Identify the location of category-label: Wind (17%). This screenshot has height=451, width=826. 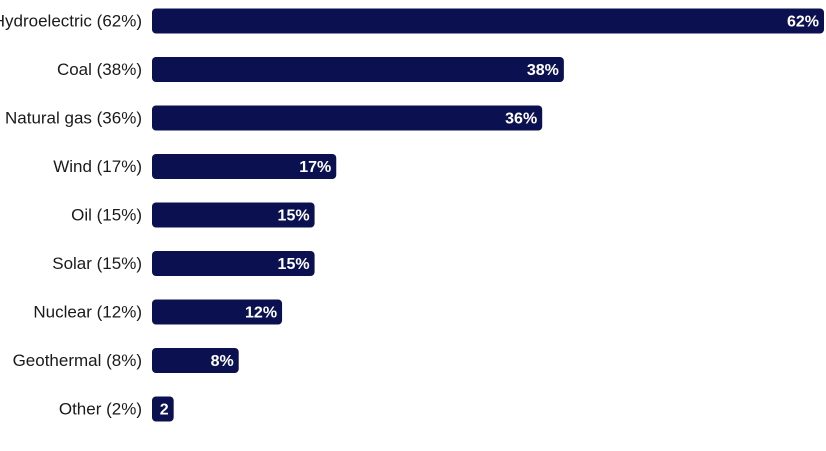
(97, 166).